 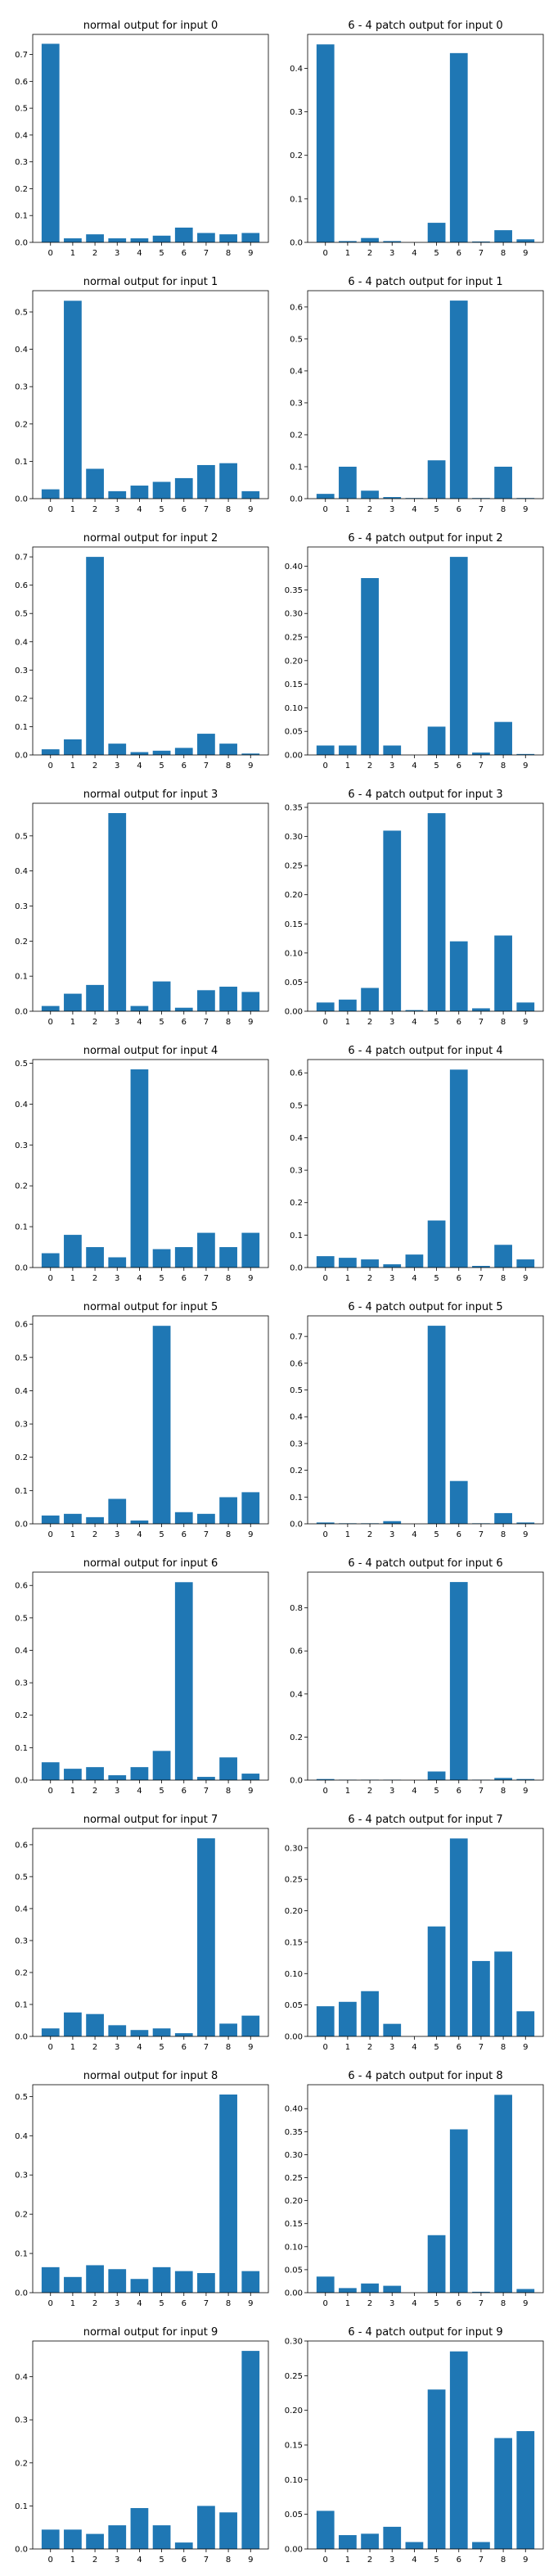 What do you see at coordinates (22, 1845) in the screenshot?
I see `y-tick-label: 0.6` at bounding box center [22, 1845].